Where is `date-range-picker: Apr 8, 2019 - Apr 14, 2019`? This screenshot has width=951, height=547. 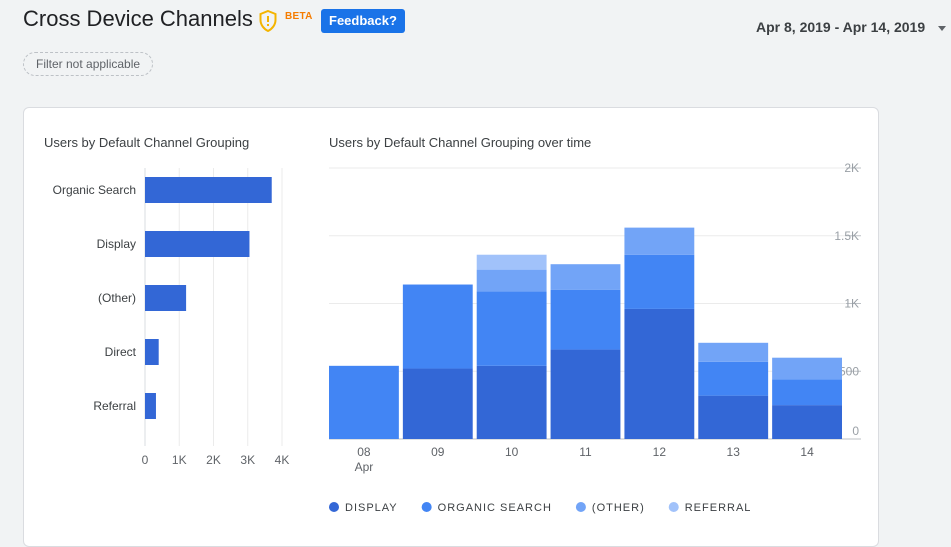 date-range-picker: Apr 8, 2019 - Apr 14, 2019 is located at coordinates (841, 27).